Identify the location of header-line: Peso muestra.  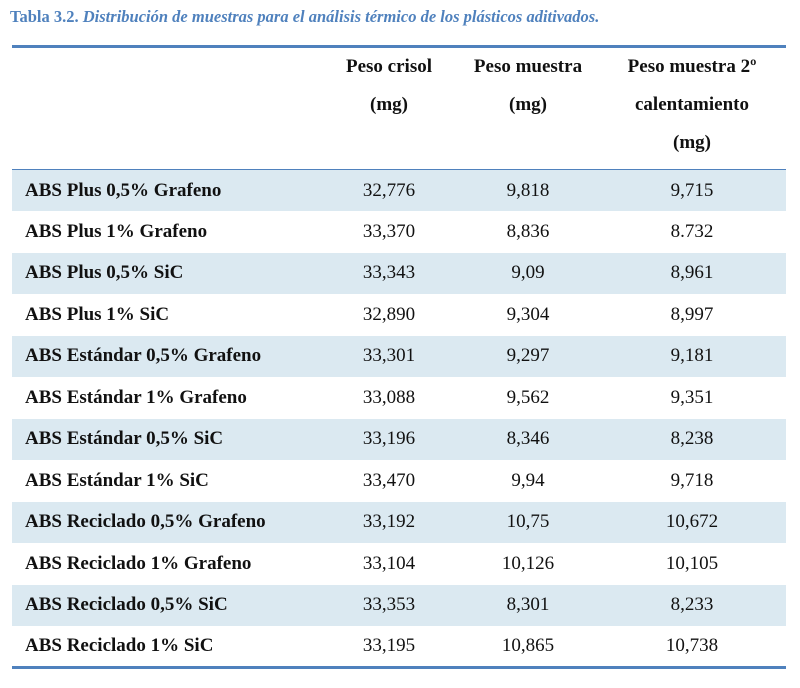
(528, 66).